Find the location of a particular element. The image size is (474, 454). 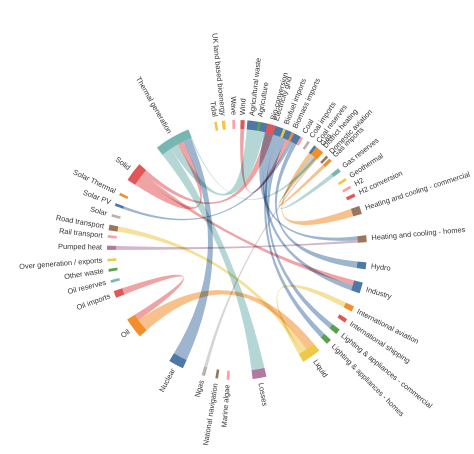

node-arc-agriculture is located at coordinates (258, 126).